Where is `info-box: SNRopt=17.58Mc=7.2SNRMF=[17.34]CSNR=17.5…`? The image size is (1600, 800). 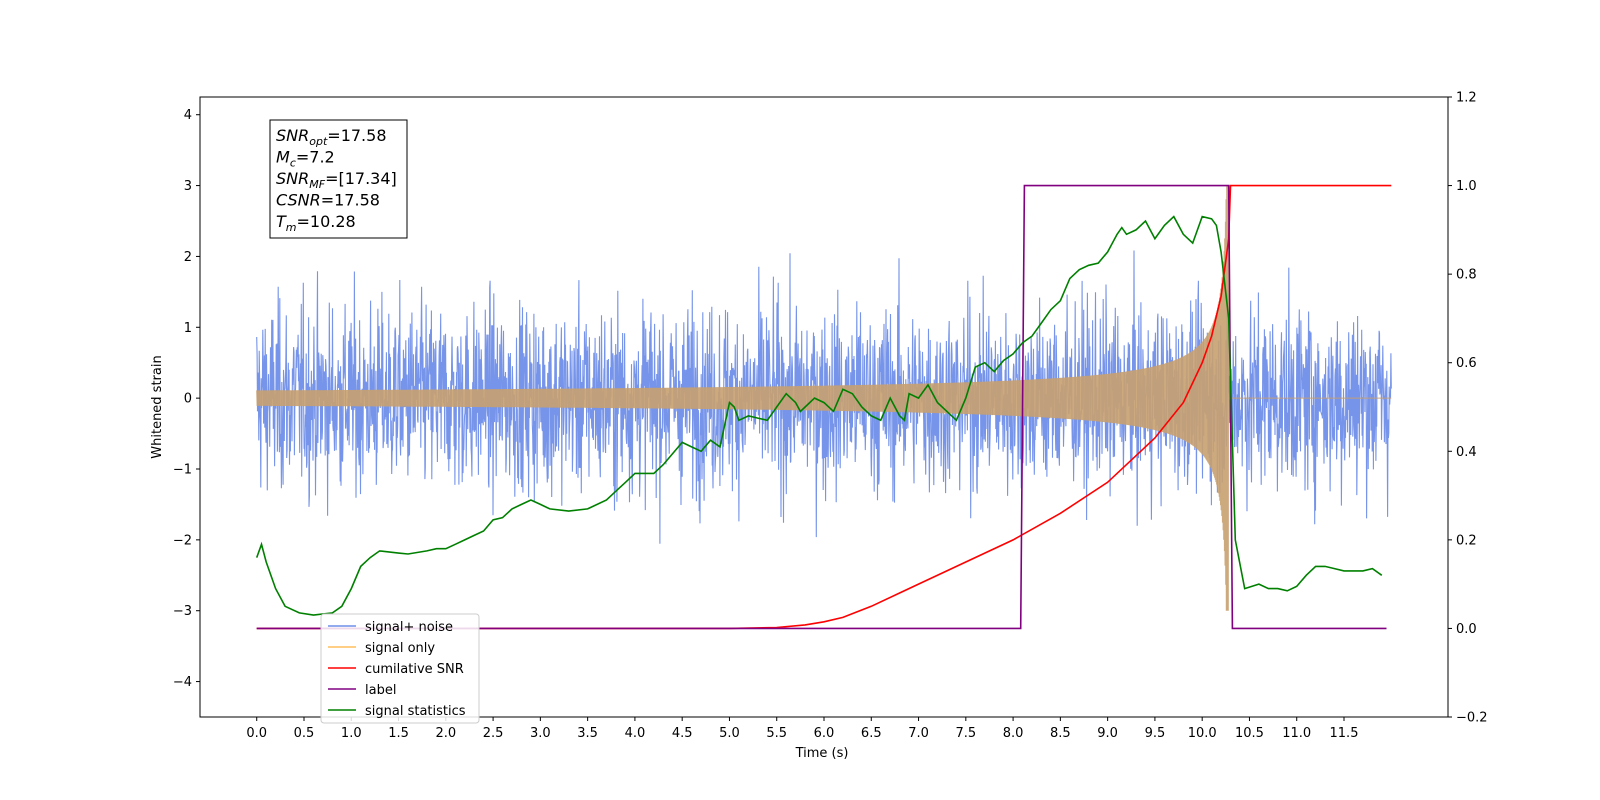 info-box: SNRopt=17.58Mc=7.2SNRMF=[17.34]CSNR=17.5… is located at coordinates (338, 179).